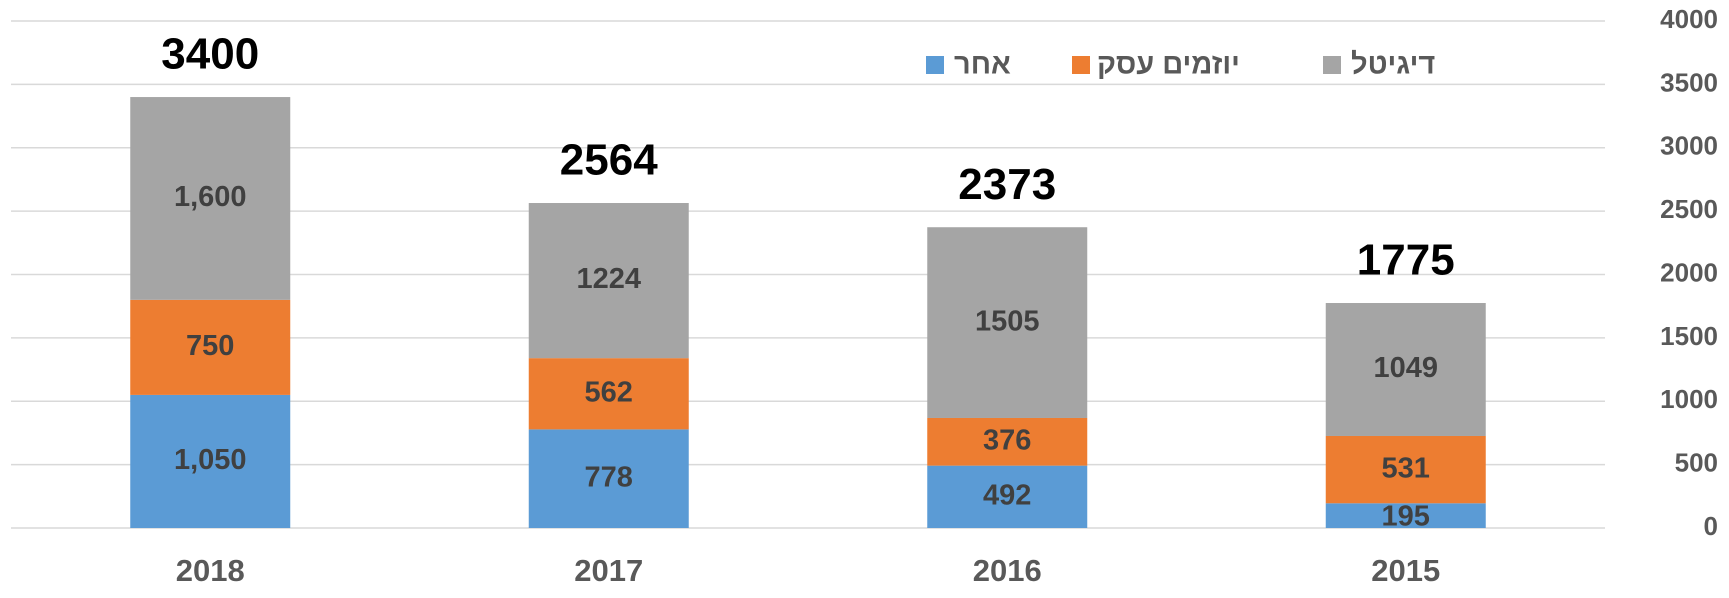  Describe the element at coordinates (1711, 526) in the screenshot. I see `y-tick-label: 0` at that location.